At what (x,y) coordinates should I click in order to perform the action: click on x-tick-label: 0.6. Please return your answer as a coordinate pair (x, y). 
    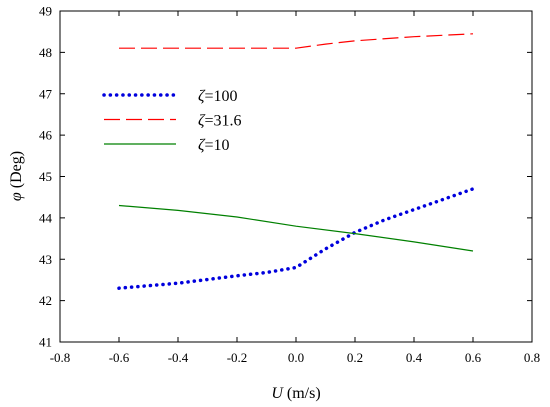
    Looking at the image, I should click on (473, 357).